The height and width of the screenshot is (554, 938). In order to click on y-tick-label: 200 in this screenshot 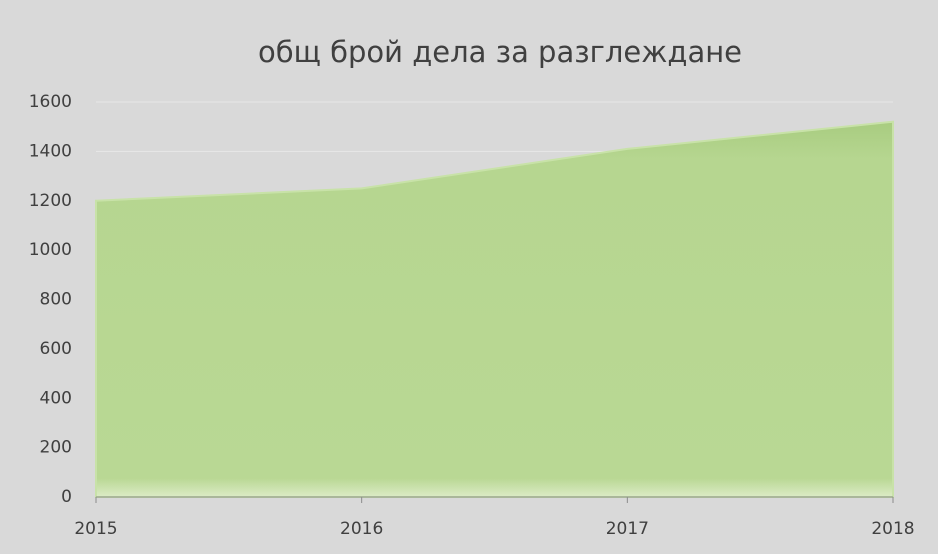, I will do `click(56, 448)`.